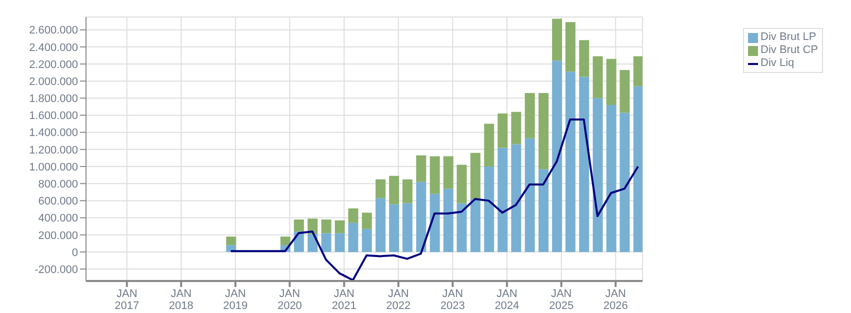  Describe the element at coordinates (344, 300) in the screenshot. I see `x-tick-label: JAN 2021` at that location.